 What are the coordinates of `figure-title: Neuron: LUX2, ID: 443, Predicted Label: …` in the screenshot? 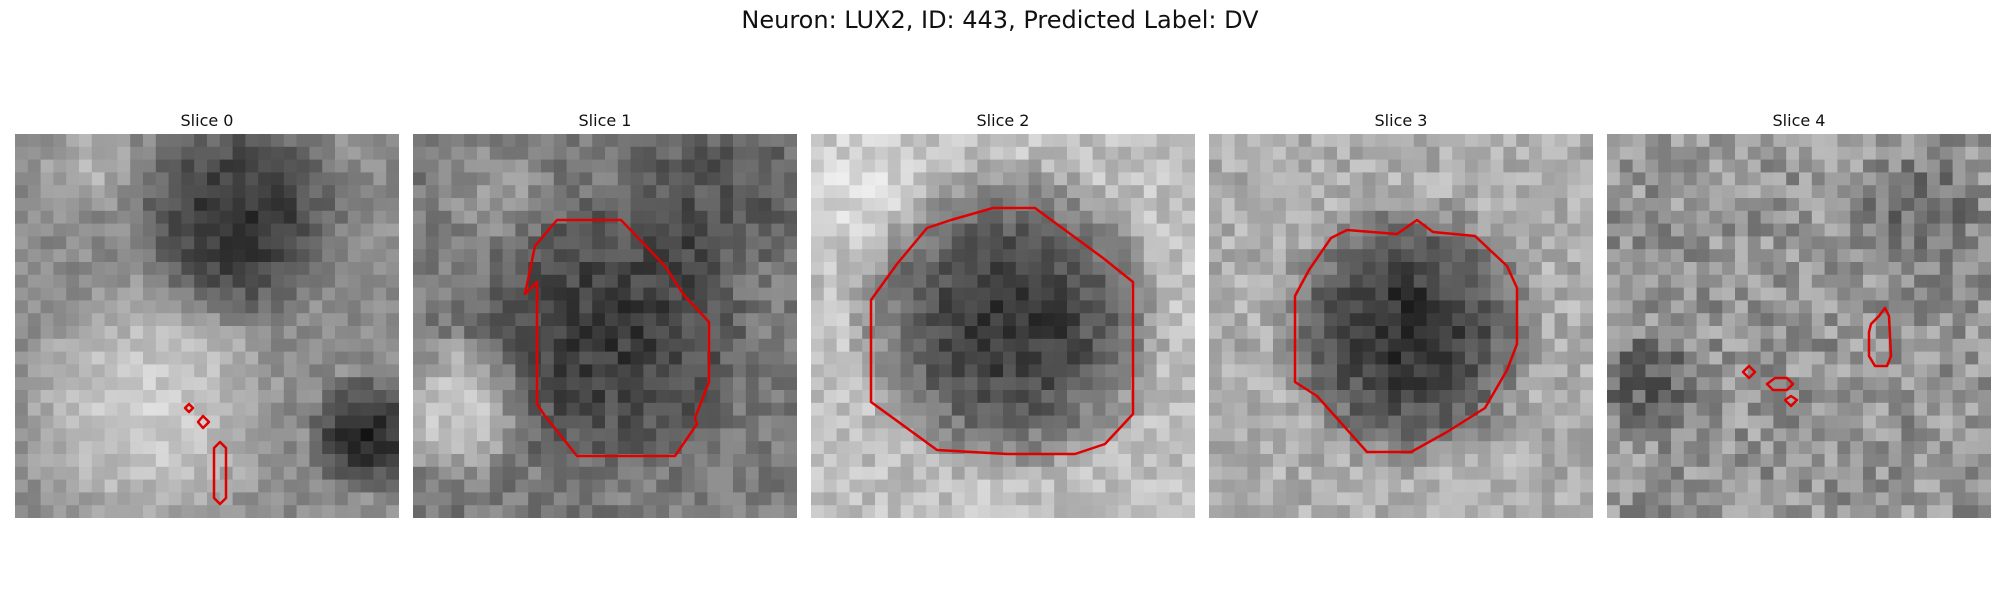 It's located at (1000, 20).